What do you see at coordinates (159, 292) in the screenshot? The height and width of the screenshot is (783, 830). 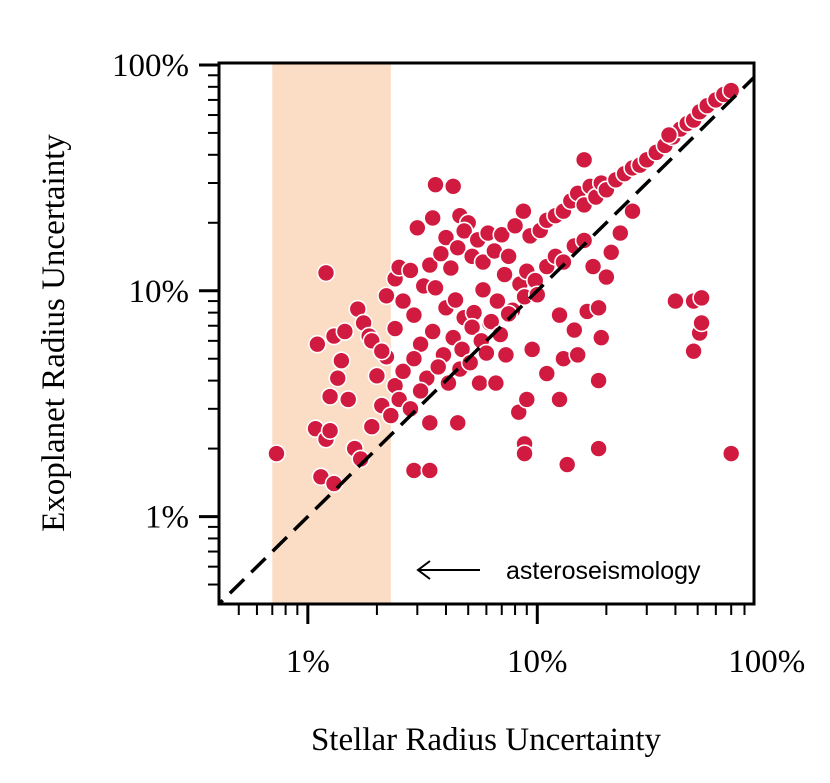 I see `y-tick-label: 10%` at bounding box center [159, 292].